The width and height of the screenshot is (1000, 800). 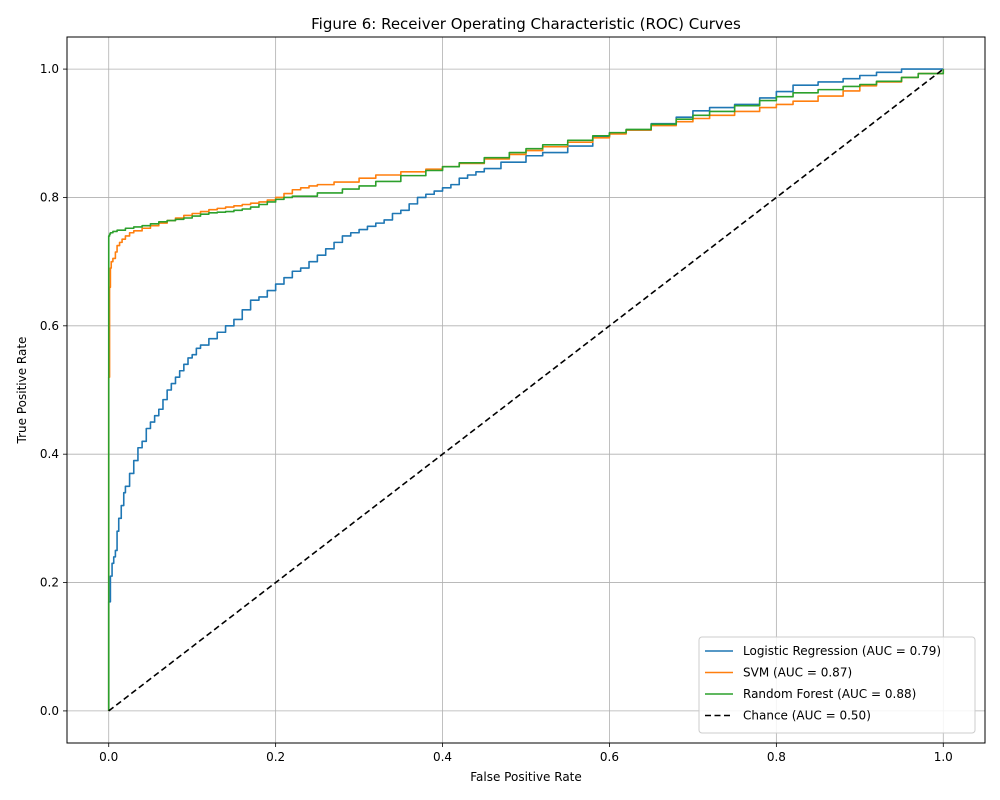 I want to click on legend-label-3: Chance (AUC = 0.50), so click(x=807, y=716).